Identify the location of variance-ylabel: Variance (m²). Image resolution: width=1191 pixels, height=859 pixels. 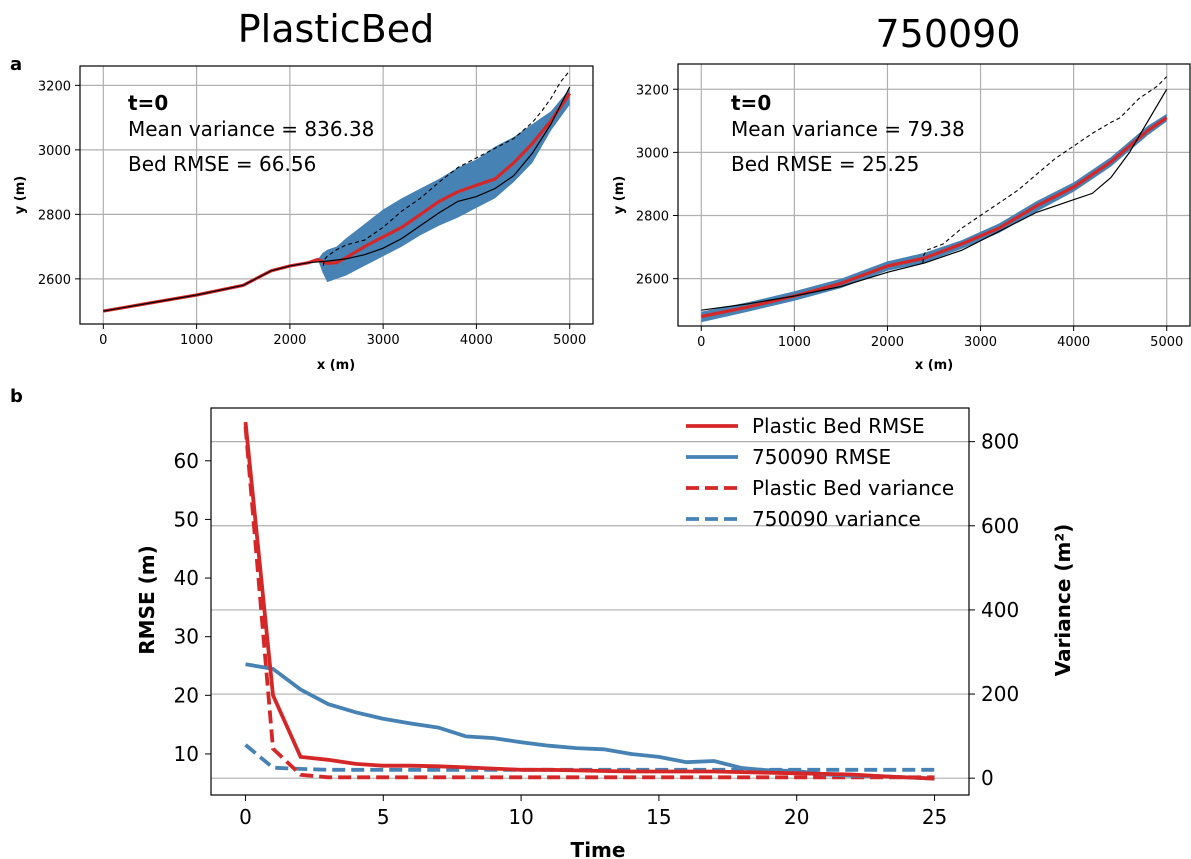
(1063, 600).